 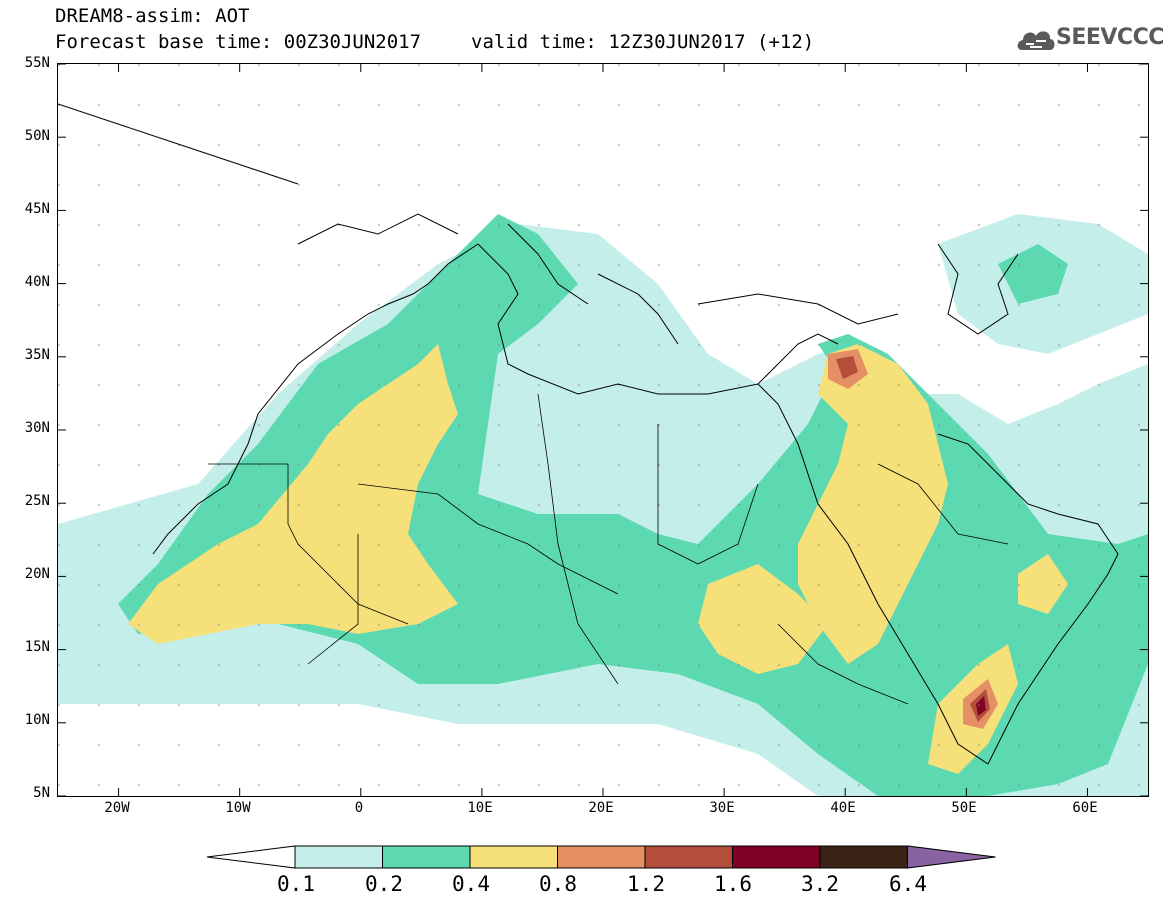 What do you see at coordinates (820, 884) in the screenshot?
I see `colorbar-label: 3.2` at bounding box center [820, 884].